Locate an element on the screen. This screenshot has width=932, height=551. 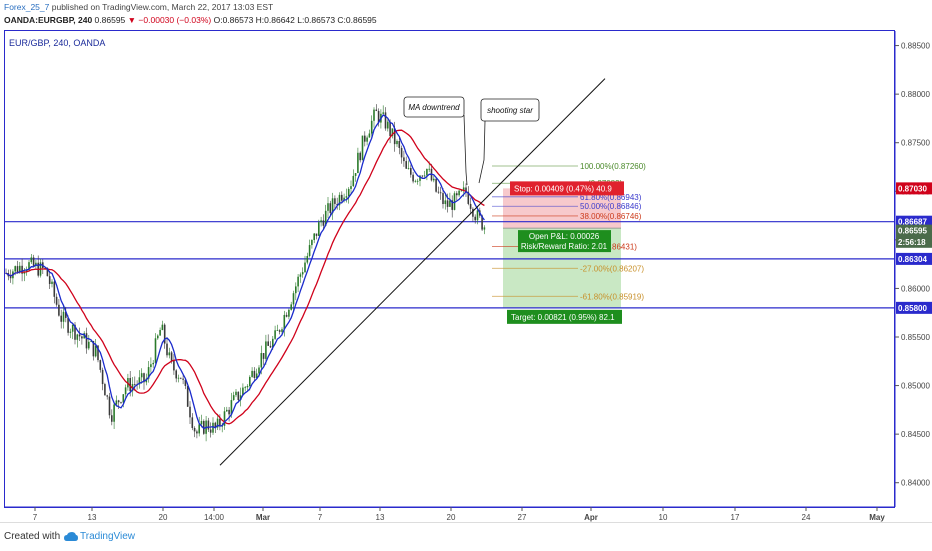
author-link: Forex_25_7 is located at coordinates (27, 7).